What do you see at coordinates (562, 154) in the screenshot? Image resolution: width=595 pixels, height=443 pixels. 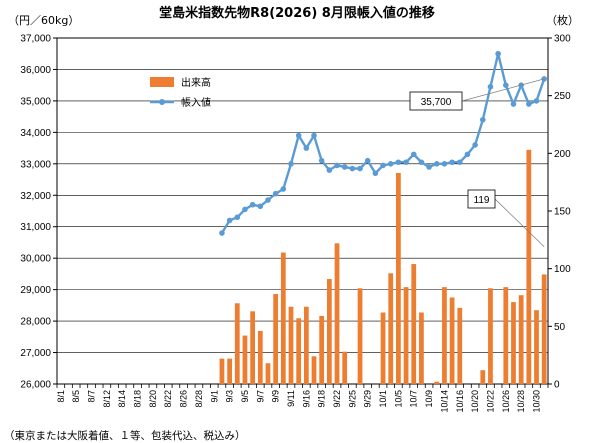 I see `y-right-tick-label: 200` at bounding box center [562, 154].